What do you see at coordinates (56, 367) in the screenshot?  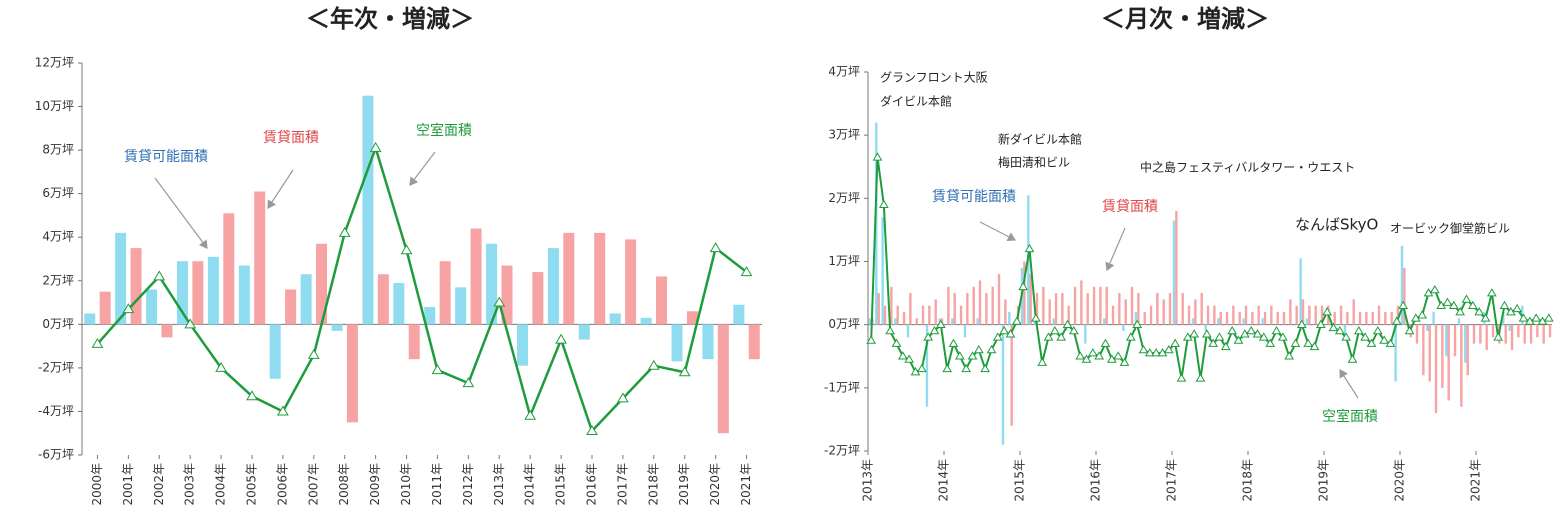 I see `y-tick-label: -2万坪` at bounding box center [56, 367].